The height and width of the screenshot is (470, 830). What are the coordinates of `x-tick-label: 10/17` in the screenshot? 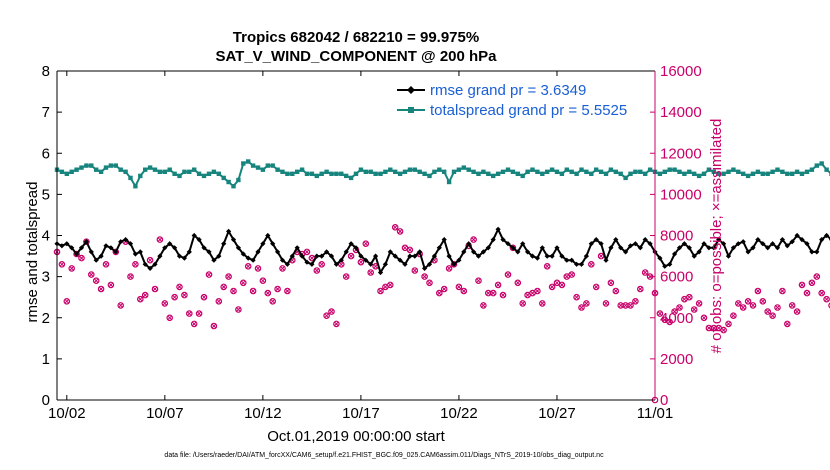 It's located at (361, 413).